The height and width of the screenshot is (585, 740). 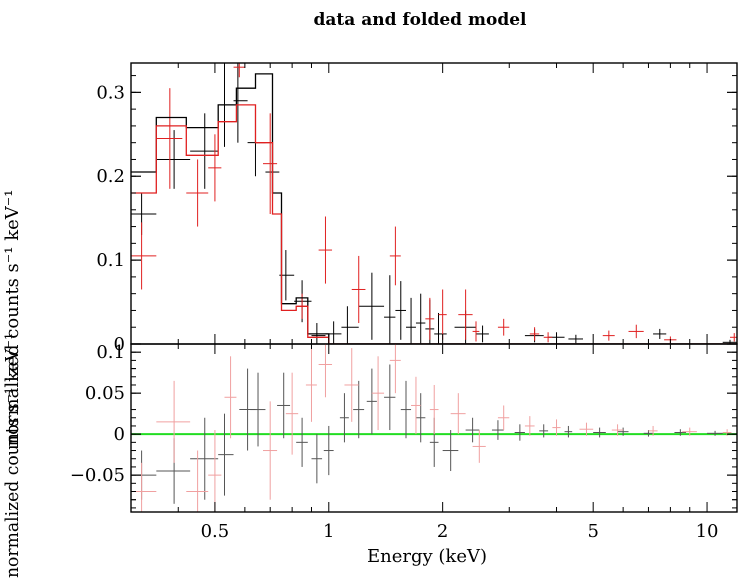 I want to click on bottom-y-tick-label: 0, so click(x=119, y=434).